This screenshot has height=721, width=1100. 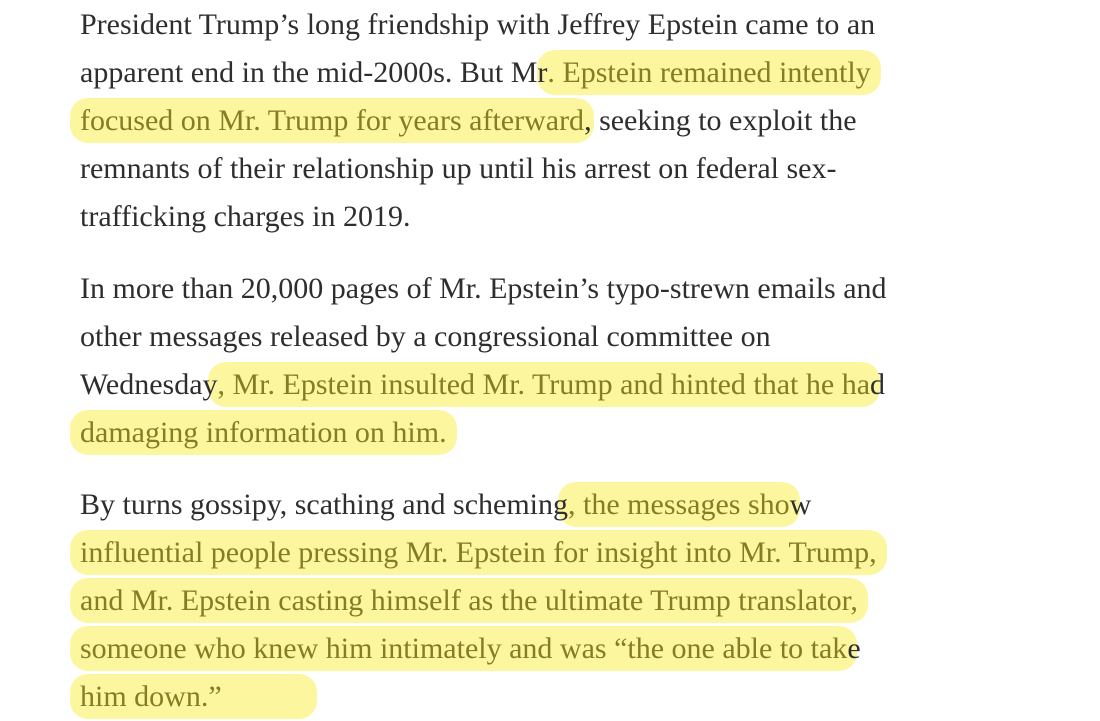 What do you see at coordinates (245, 216) in the screenshot?
I see `text-run: trafficking charges in 2019.` at bounding box center [245, 216].